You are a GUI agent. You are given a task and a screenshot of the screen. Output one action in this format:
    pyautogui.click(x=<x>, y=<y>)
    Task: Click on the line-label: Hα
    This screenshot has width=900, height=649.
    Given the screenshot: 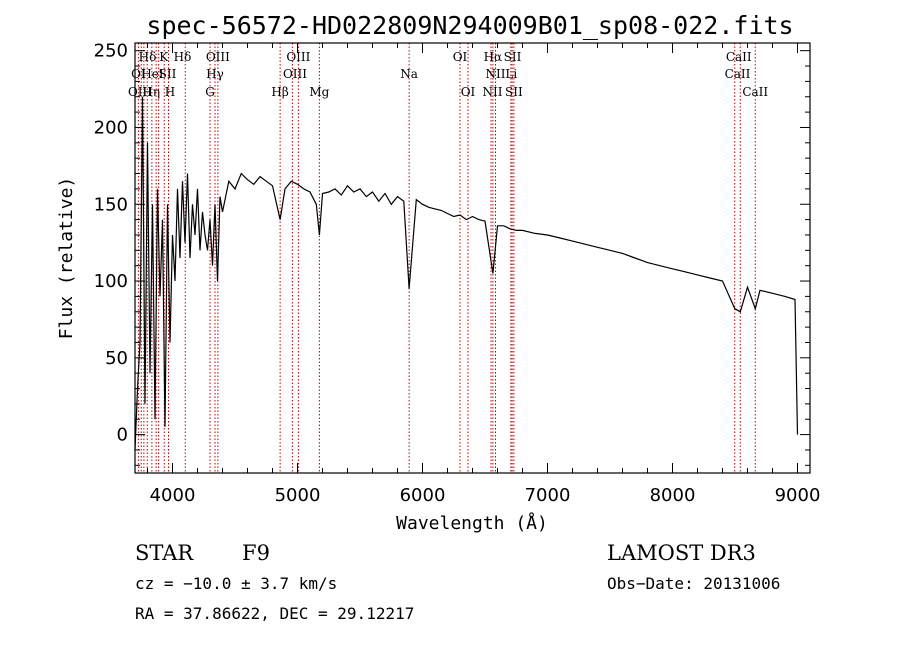 What is the action you would take?
    pyautogui.click(x=493, y=57)
    